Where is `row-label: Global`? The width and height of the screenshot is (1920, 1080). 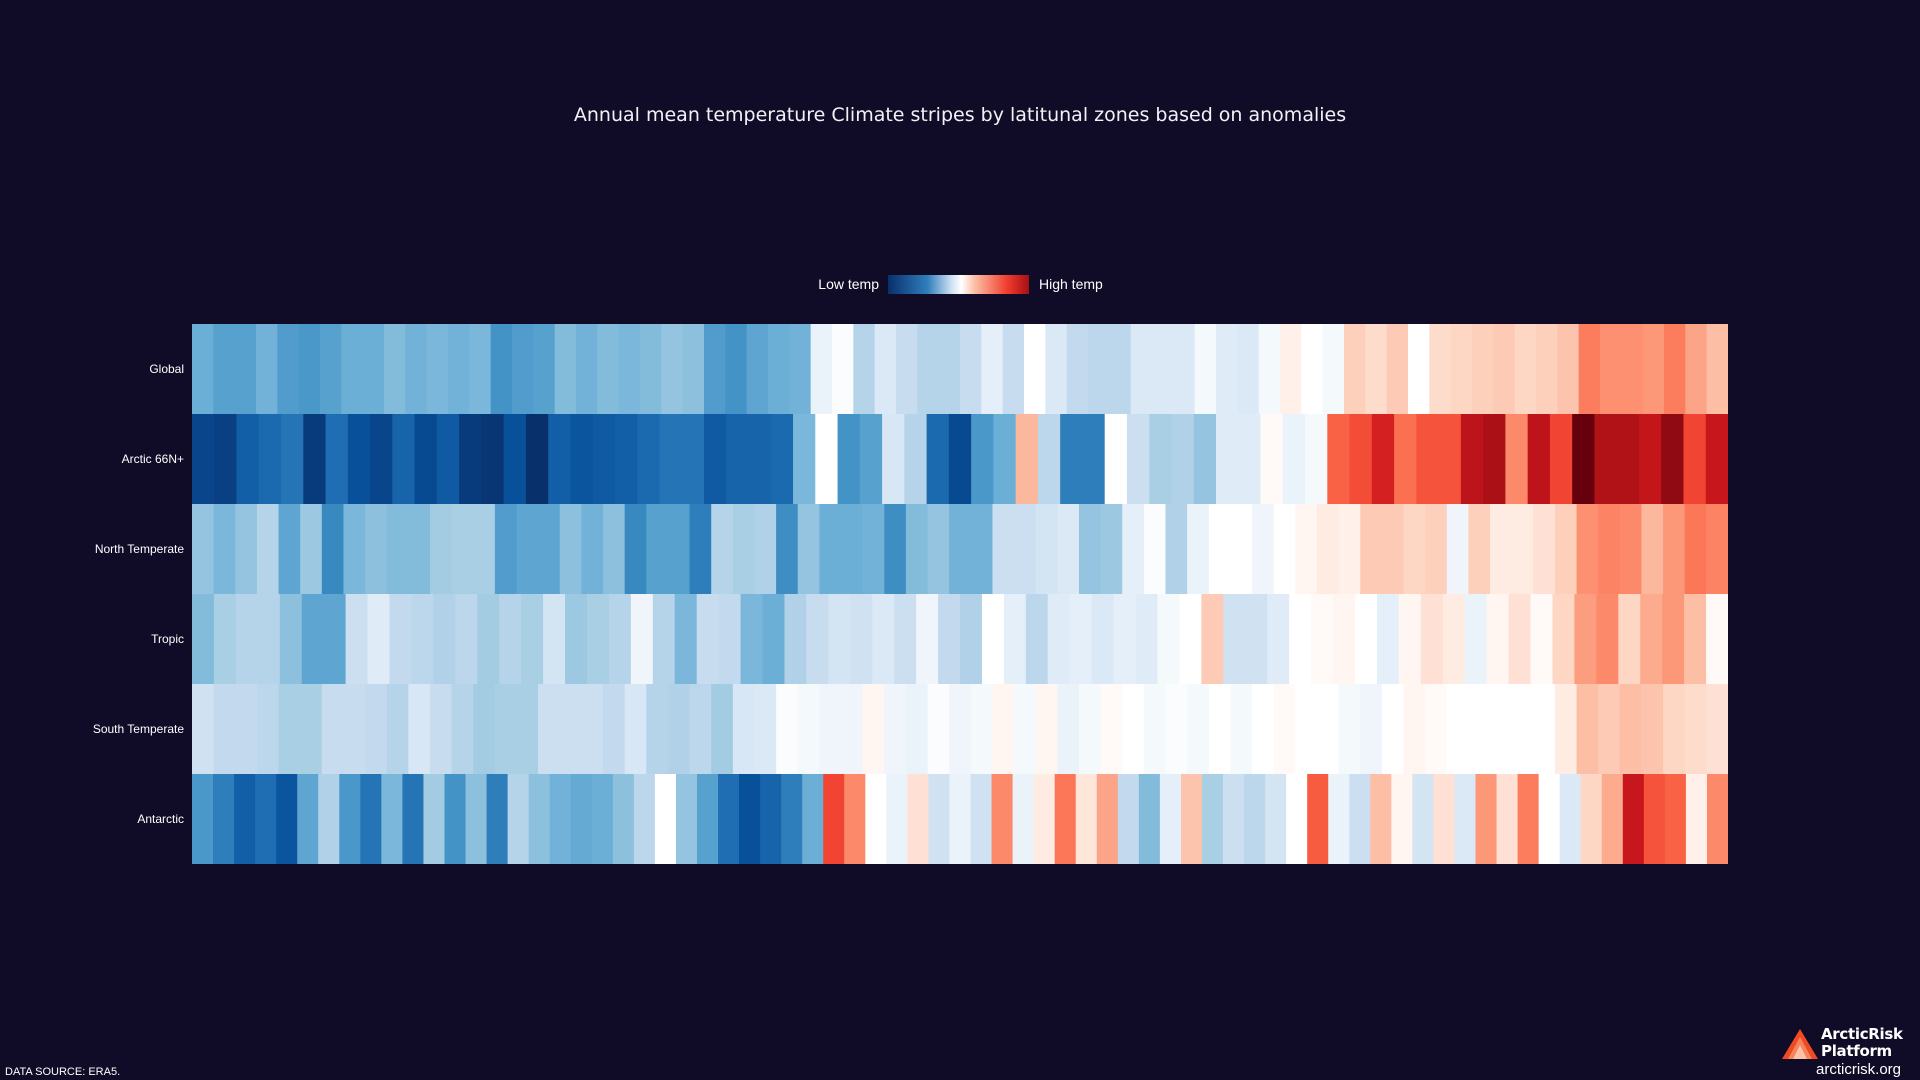 row-label: Global is located at coordinates (166, 369).